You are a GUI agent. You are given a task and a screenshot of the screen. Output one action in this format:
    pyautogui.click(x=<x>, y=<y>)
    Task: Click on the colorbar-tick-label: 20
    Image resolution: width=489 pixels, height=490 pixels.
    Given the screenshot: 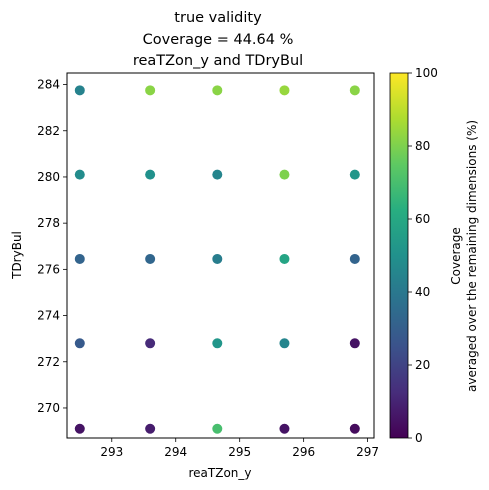 What is the action you would take?
    pyautogui.click(x=422, y=365)
    